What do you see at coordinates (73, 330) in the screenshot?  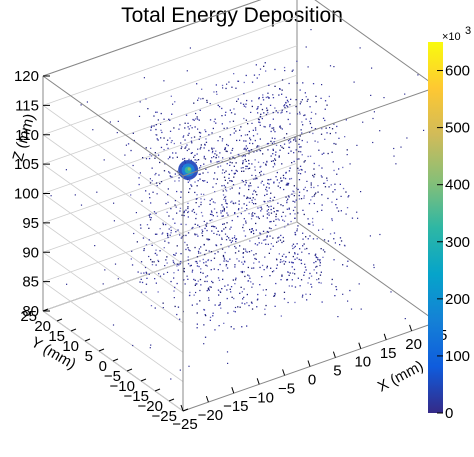 I see `y-tick` at bounding box center [73, 330].